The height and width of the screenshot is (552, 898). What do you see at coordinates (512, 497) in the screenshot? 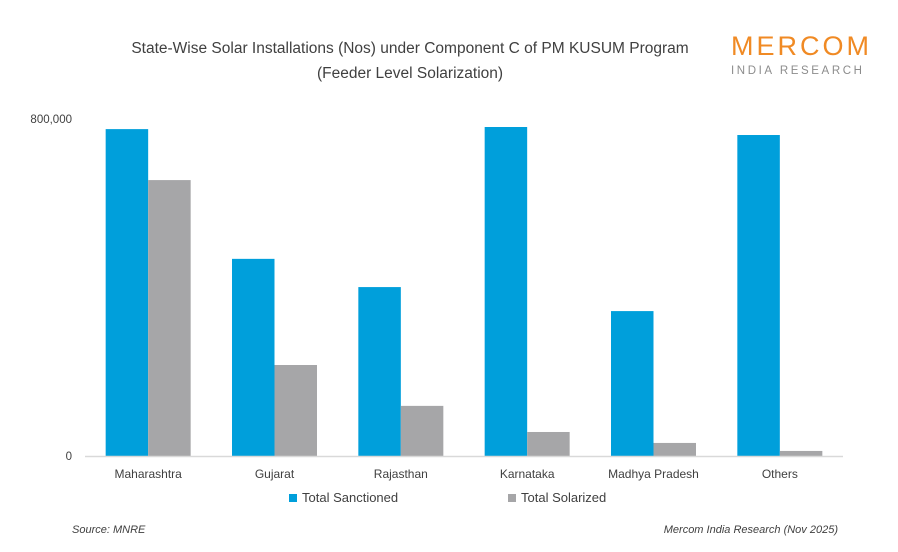
I see `legend-swatch-solarized` at bounding box center [512, 497].